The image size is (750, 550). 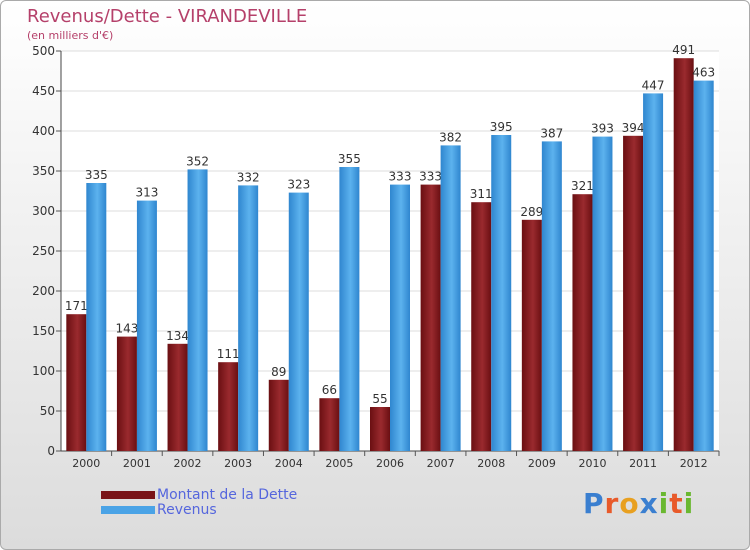 What do you see at coordinates (694, 463) in the screenshot?
I see `x-tick-label: 2012` at bounding box center [694, 463].